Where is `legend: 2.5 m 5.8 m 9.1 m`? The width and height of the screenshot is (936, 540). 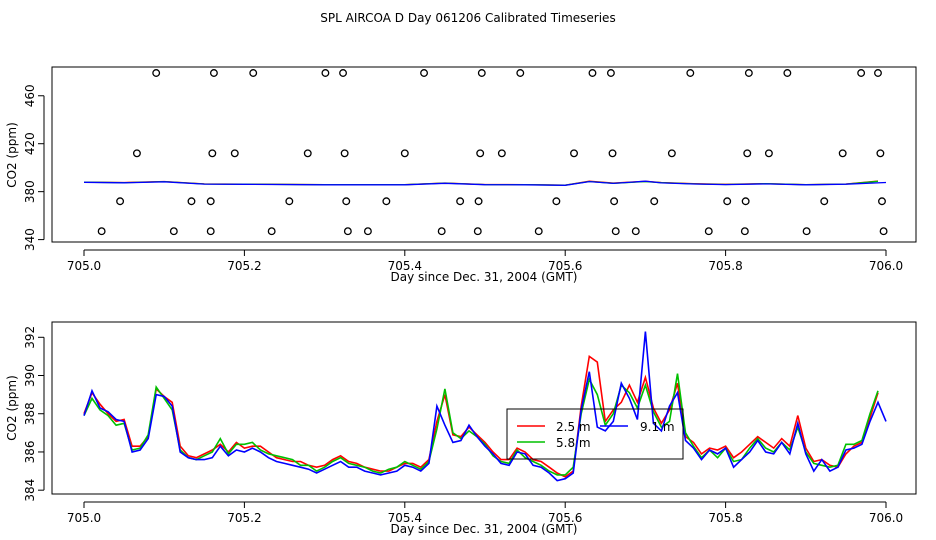 legend: 2.5 m 5.8 m 9.1 m is located at coordinates (595, 434).